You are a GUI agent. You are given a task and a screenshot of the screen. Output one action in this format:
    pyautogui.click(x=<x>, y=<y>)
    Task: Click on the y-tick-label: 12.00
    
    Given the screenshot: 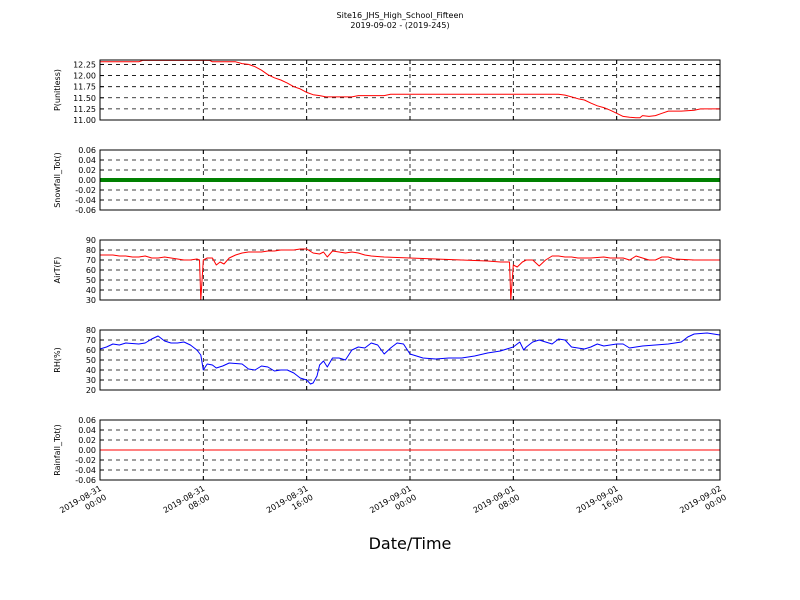 What is the action you would take?
    pyautogui.click(x=84, y=76)
    